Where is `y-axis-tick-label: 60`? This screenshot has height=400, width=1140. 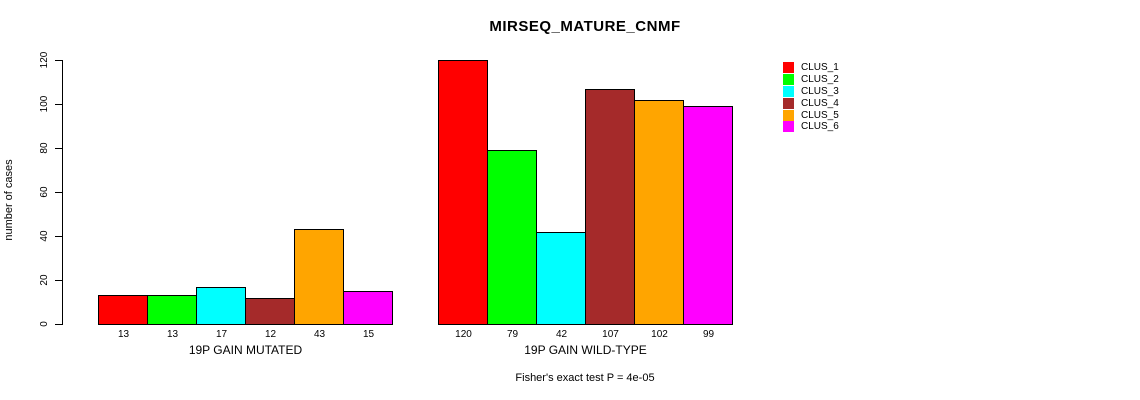
y-axis-tick-label: 60 is located at coordinates (44, 192).